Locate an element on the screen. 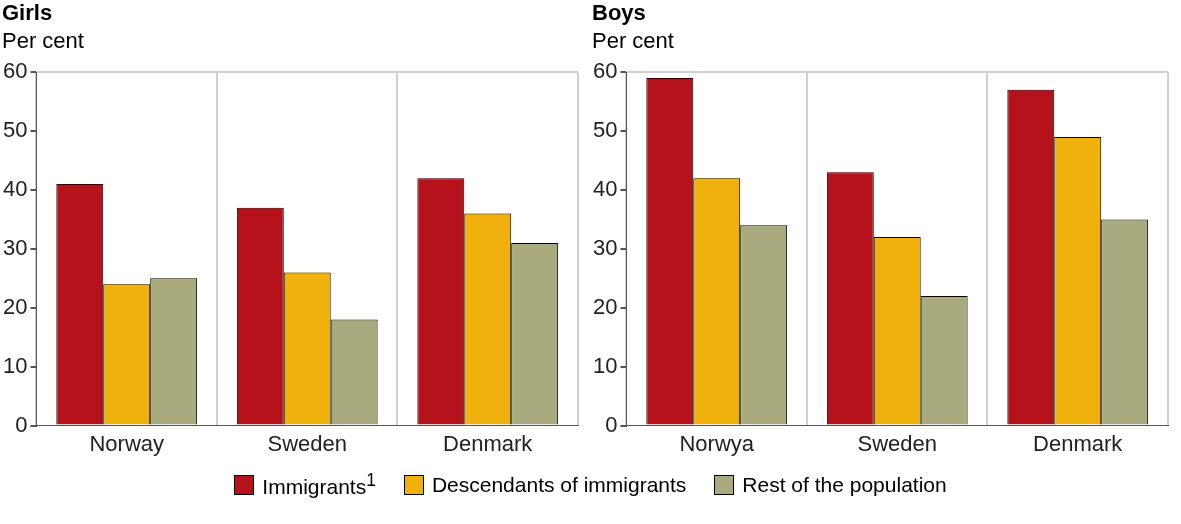 This screenshot has height=524, width=1181. legend-label: Rest of the population is located at coordinates (844, 484).